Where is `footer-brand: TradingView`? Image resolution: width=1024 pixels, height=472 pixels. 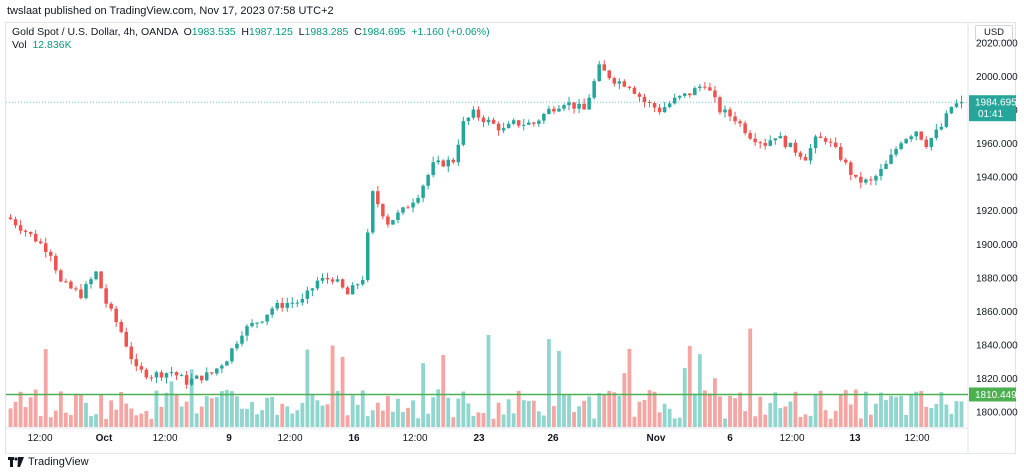
footer-brand: TradingView is located at coordinates (48, 462).